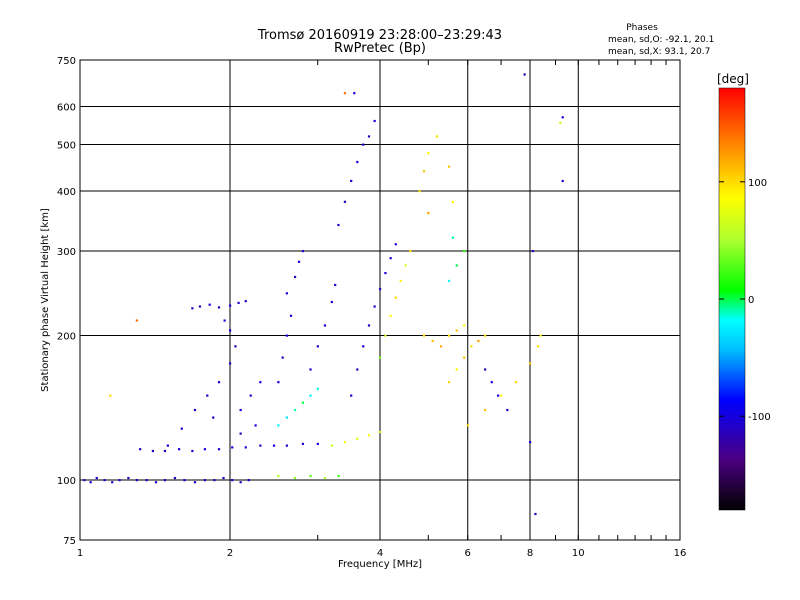 This screenshot has width=800, height=600. What do you see at coordinates (468, 553) in the screenshot?
I see `x-tick-label: 6` at bounding box center [468, 553].